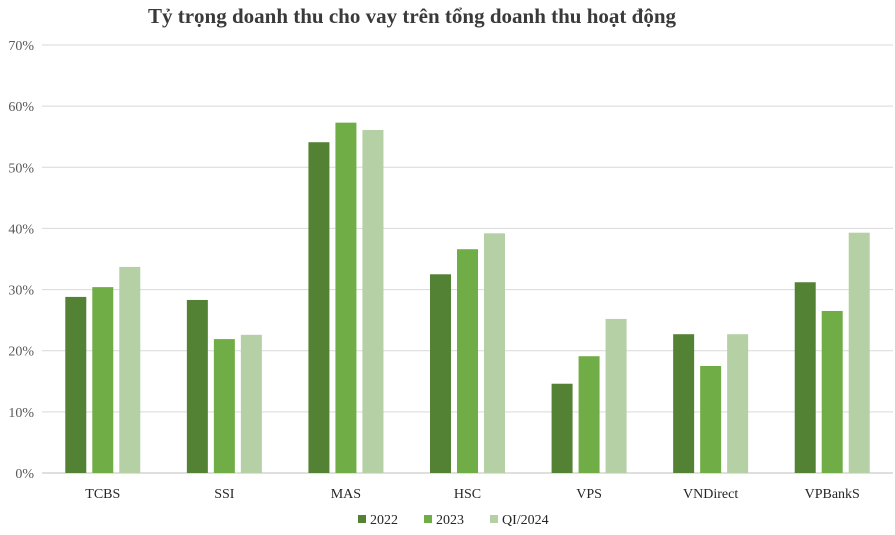  Describe the element at coordinates (197, 386) in the screenshot. I see `bar-ssi-2022` at that location.